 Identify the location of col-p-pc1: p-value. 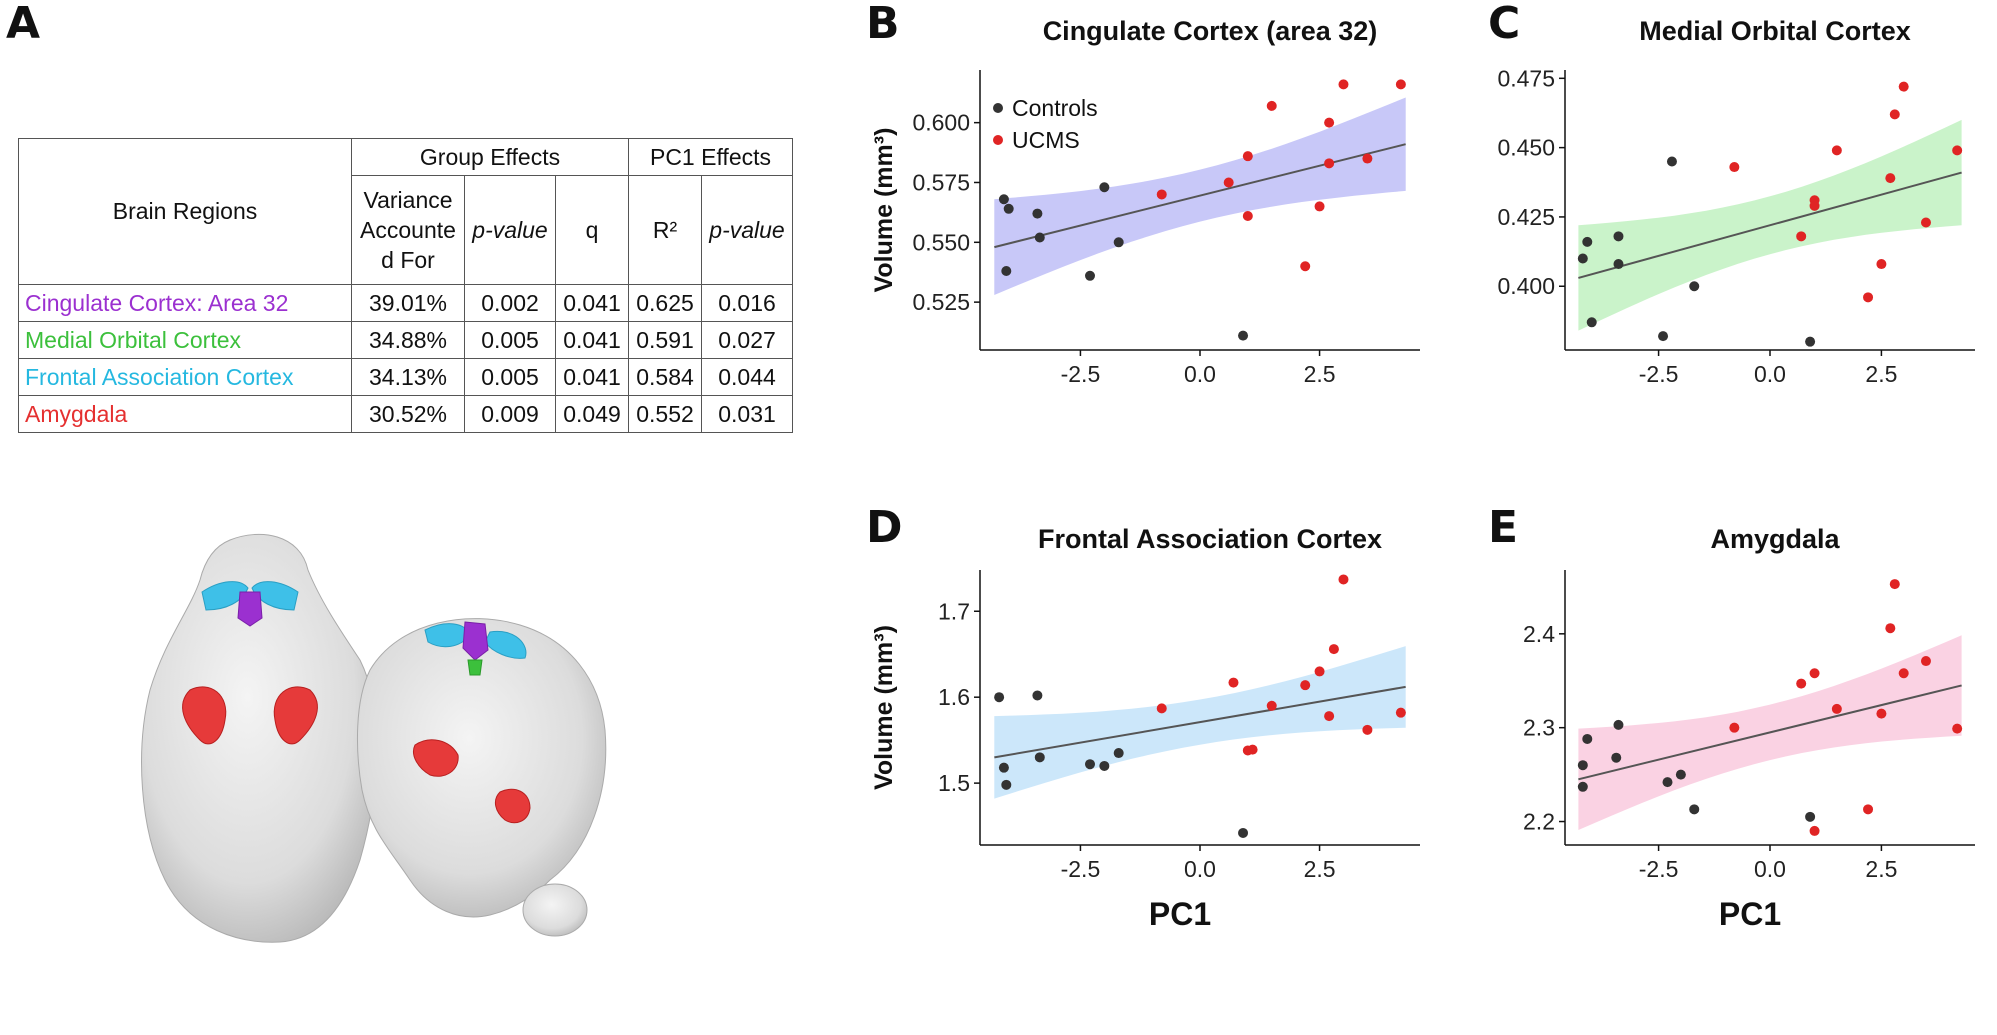
(747, 230).